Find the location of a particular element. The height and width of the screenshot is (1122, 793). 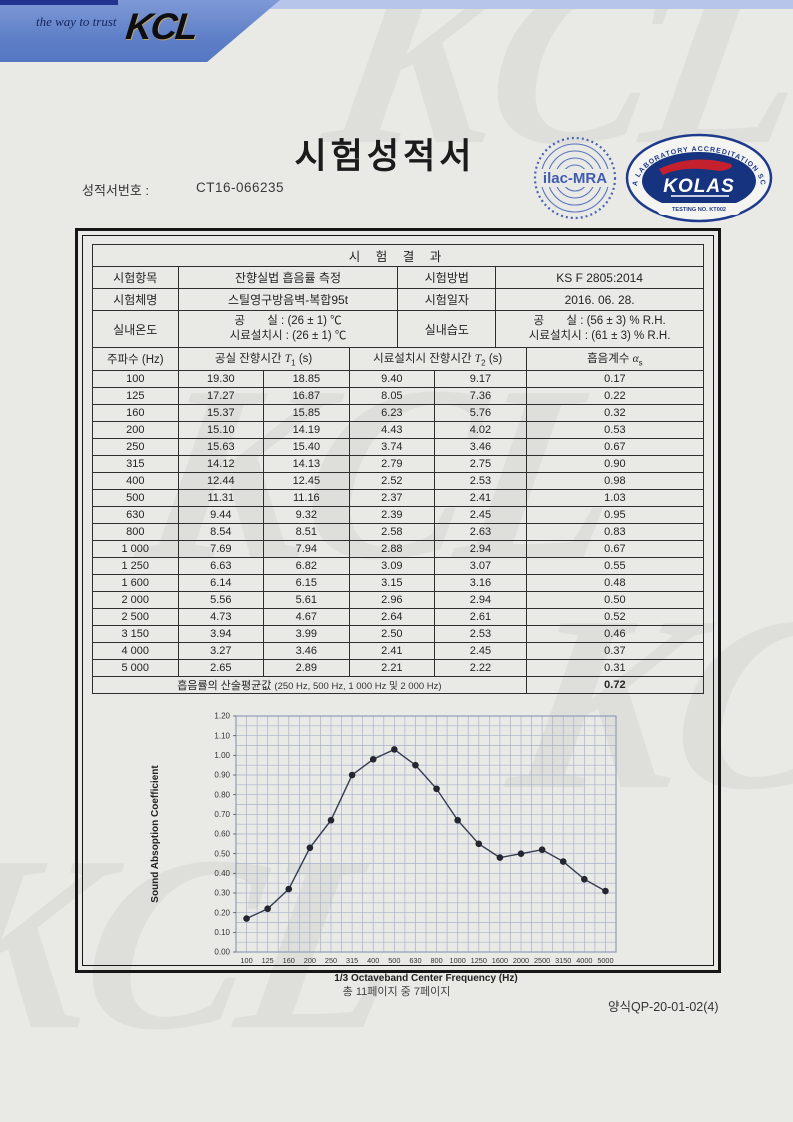

value-cell: 15.85 is located at coordinates (306, 413).